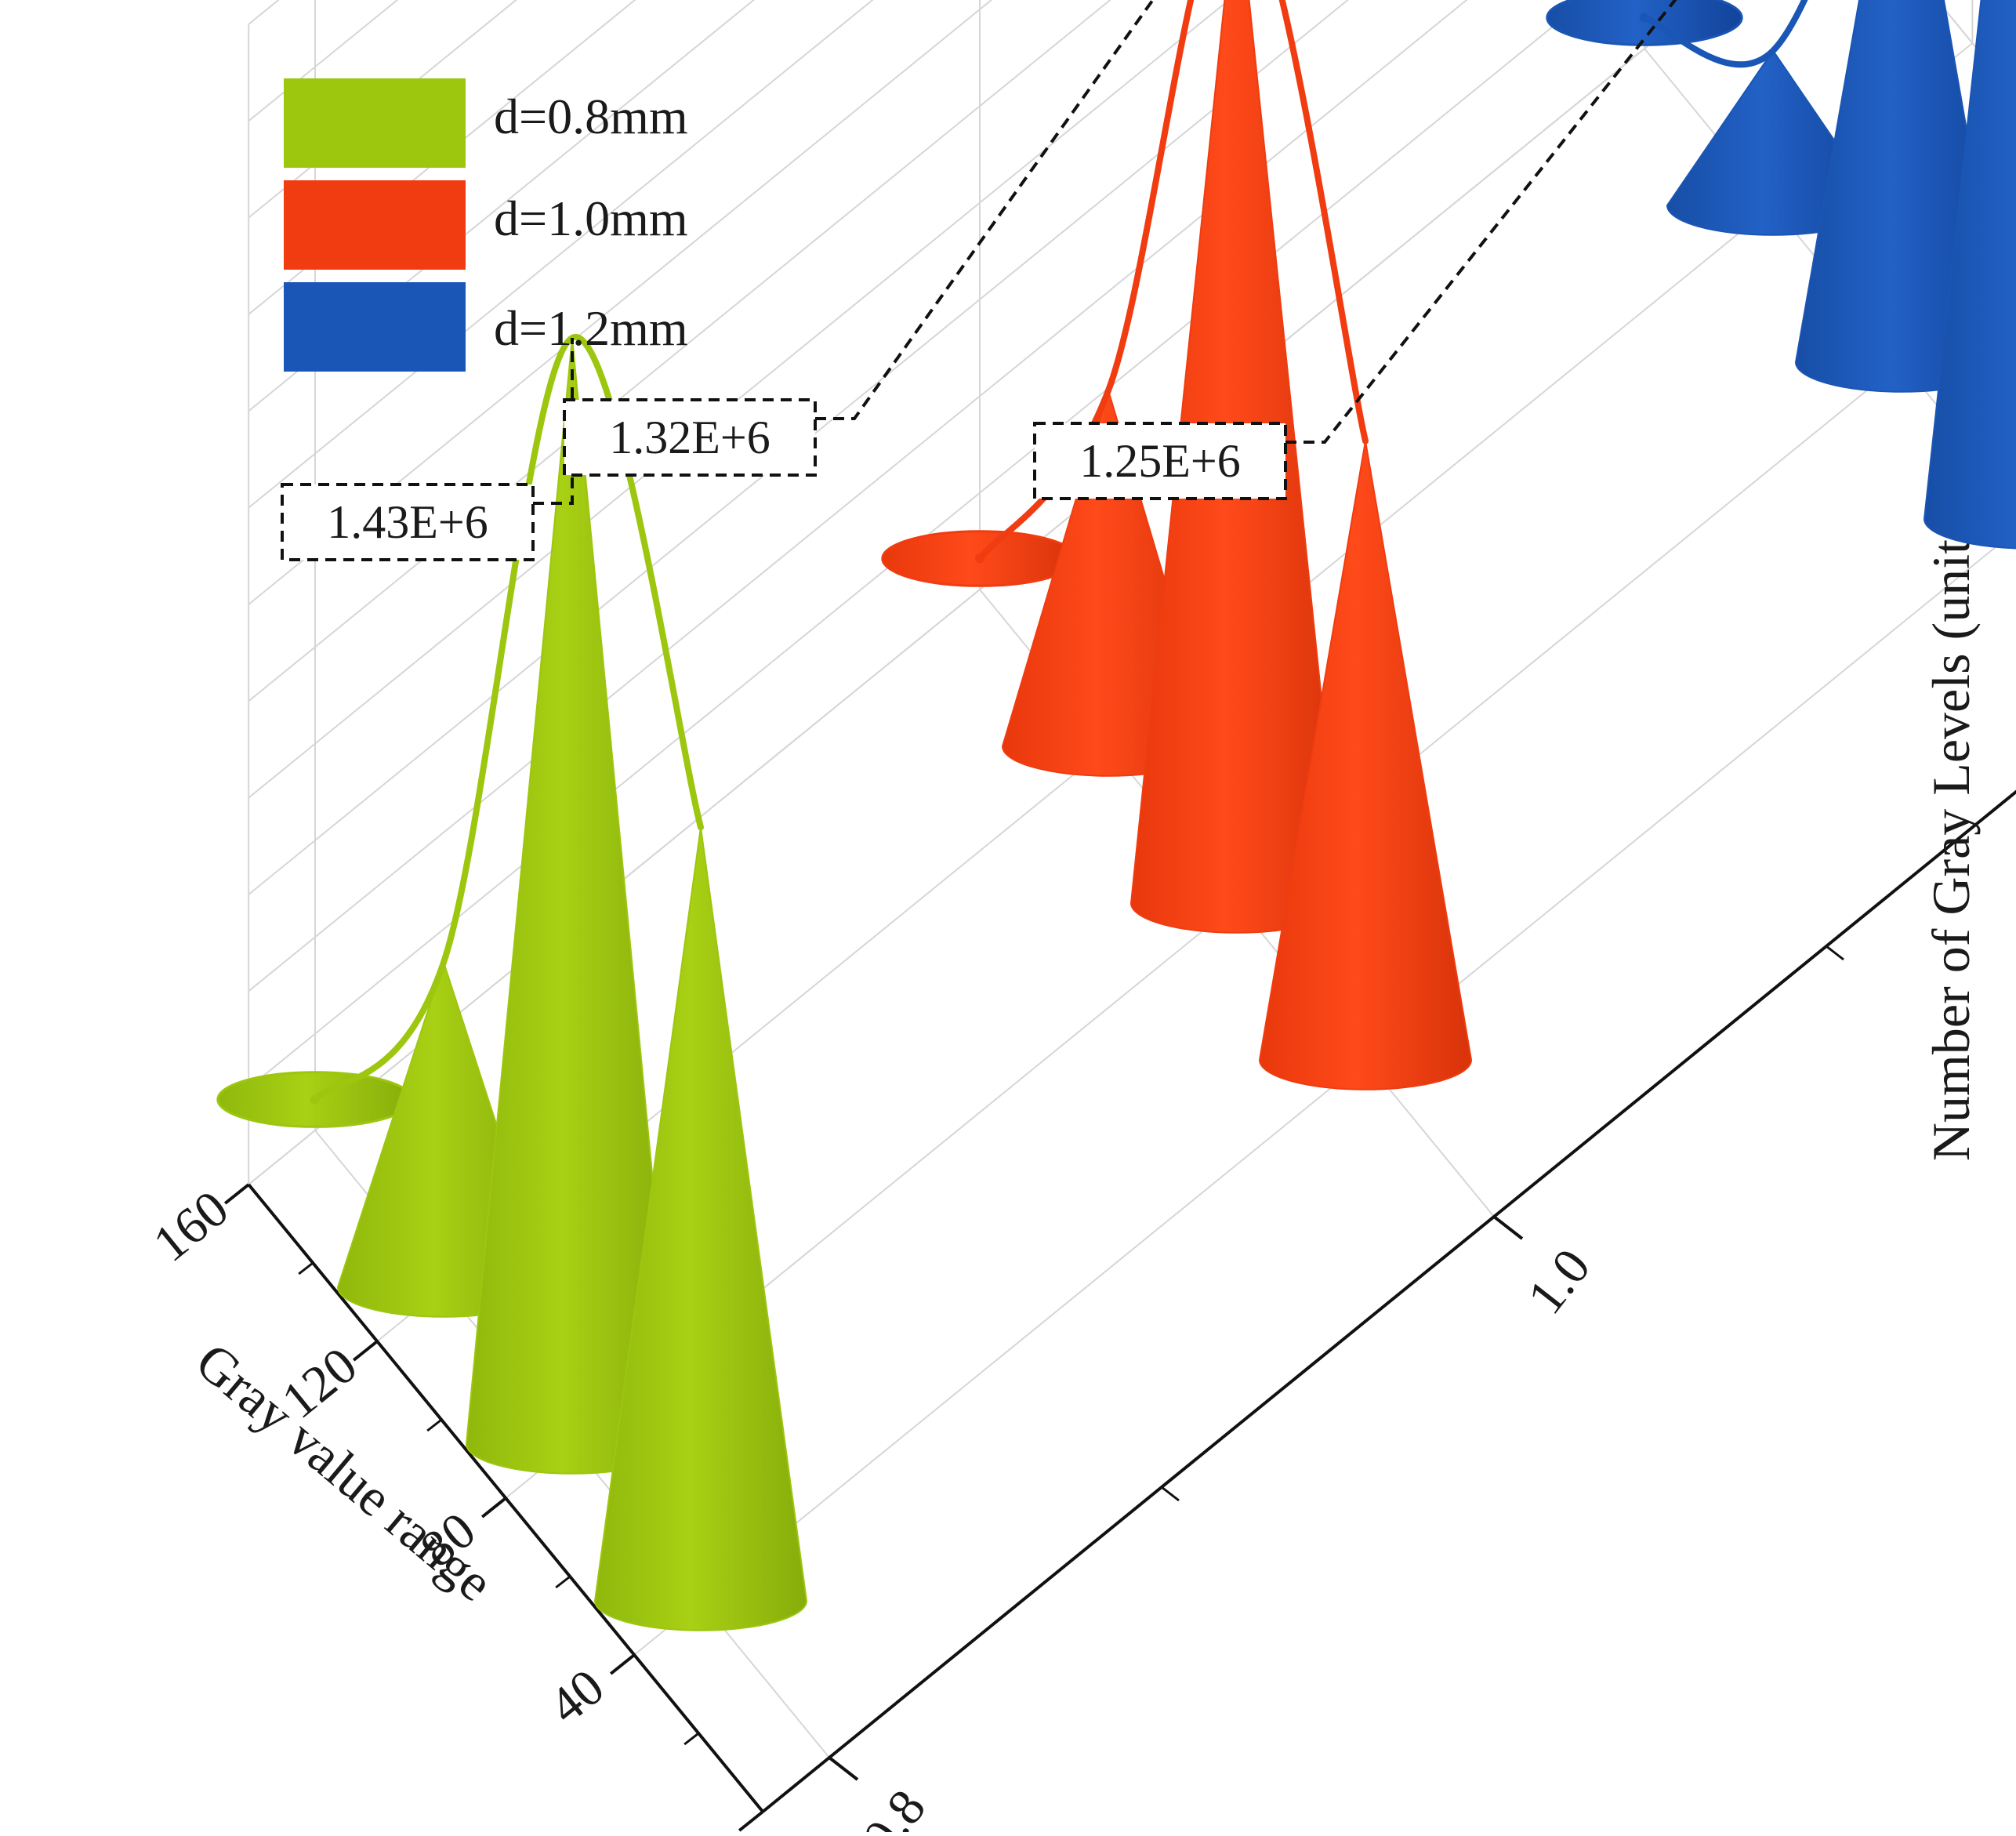 The height and width of the screenshot is (1836, 2016). I want to click on legend: d=0.8mm d=1.0mm d=1.2mm, so click(486, 225).